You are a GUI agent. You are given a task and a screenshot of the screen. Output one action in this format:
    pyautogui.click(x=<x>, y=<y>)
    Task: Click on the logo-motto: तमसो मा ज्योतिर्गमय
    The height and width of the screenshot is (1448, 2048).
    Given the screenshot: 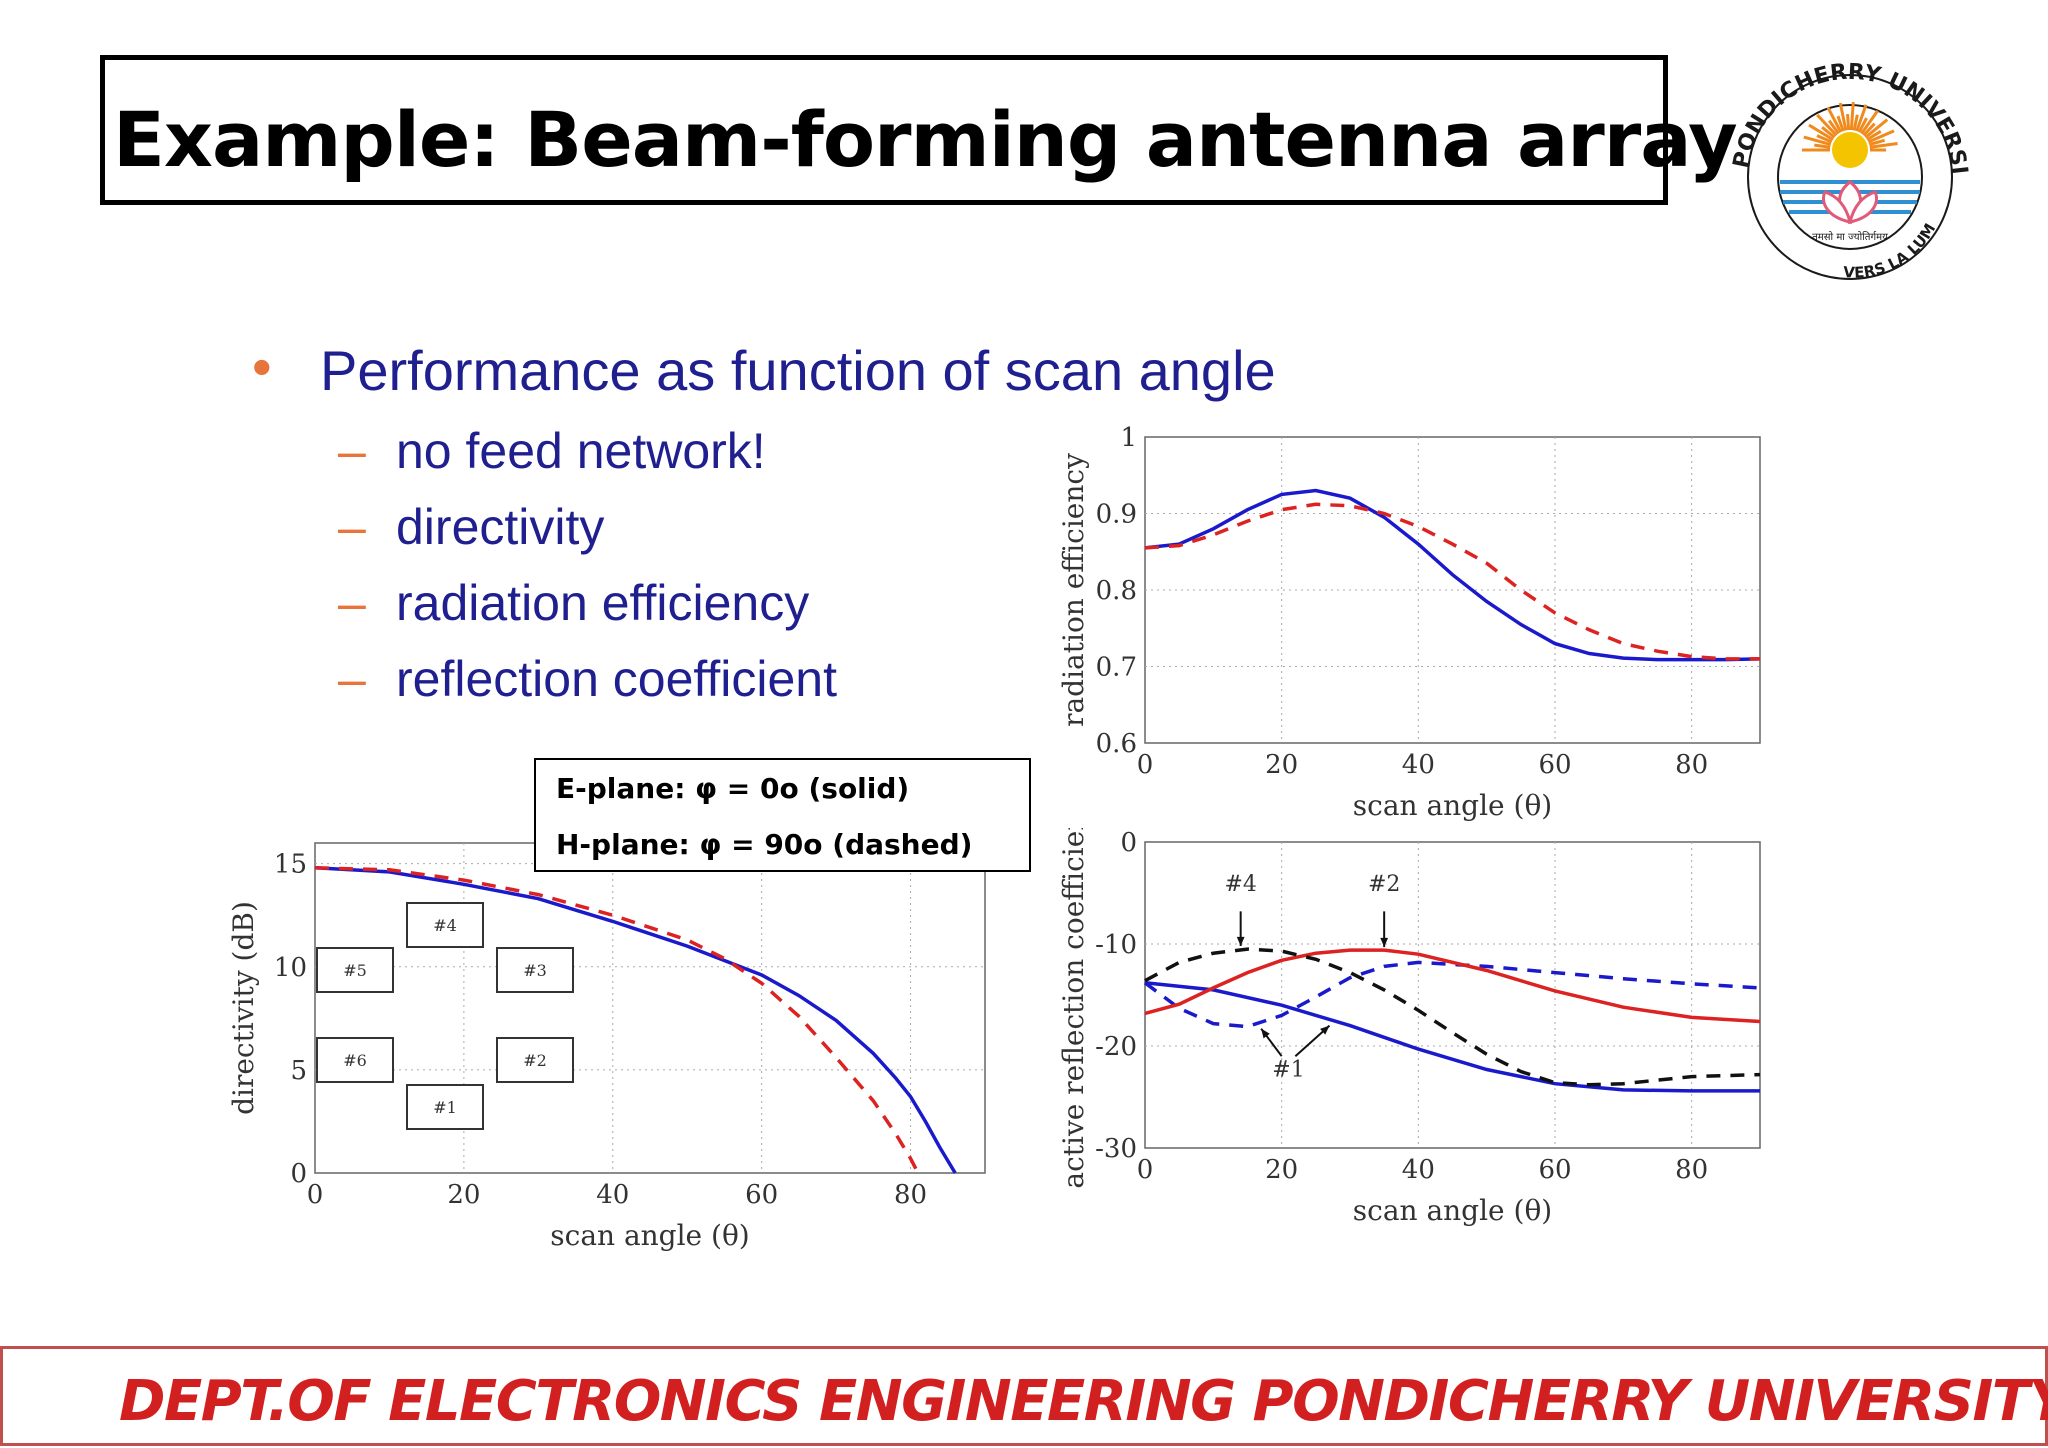 What is the action you would take?
    pyautogui.click(x=1850, y=237)
    